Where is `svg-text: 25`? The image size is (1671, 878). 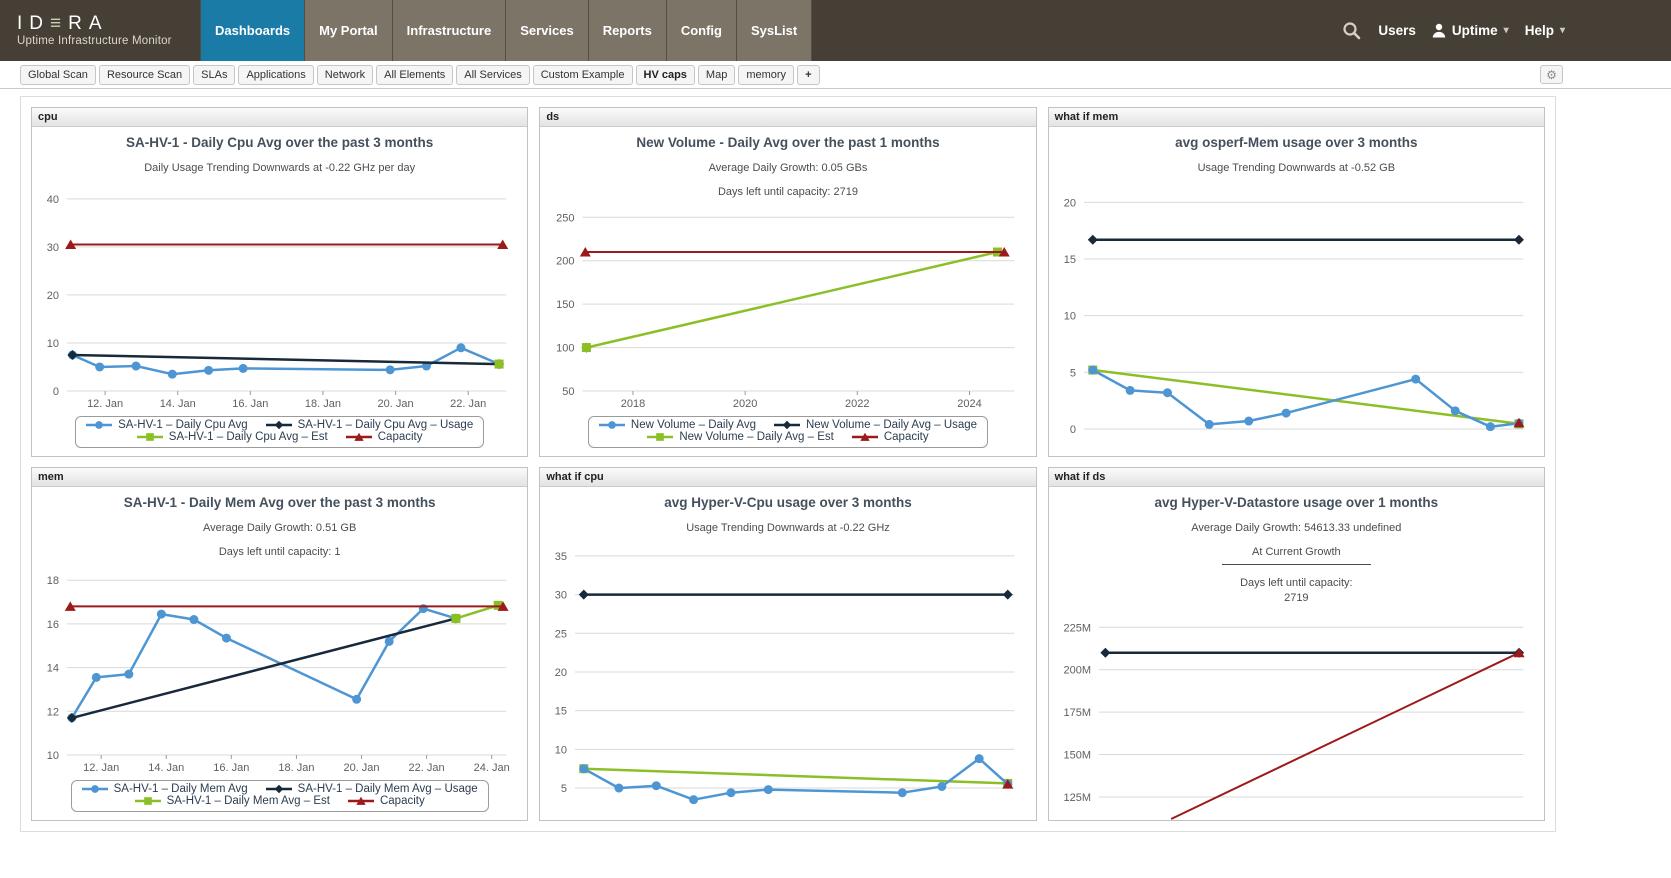 svg-text: 25 is located at coordinates (561, 634).